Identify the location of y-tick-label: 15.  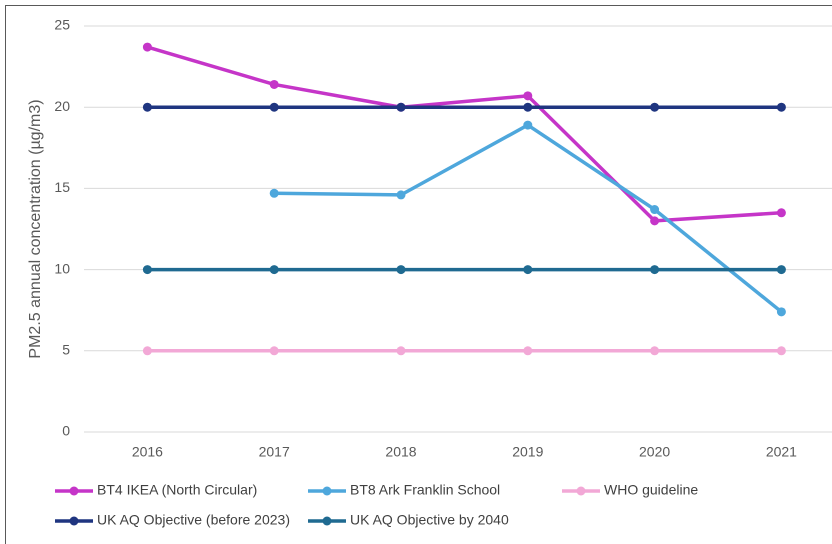
(62, 187).